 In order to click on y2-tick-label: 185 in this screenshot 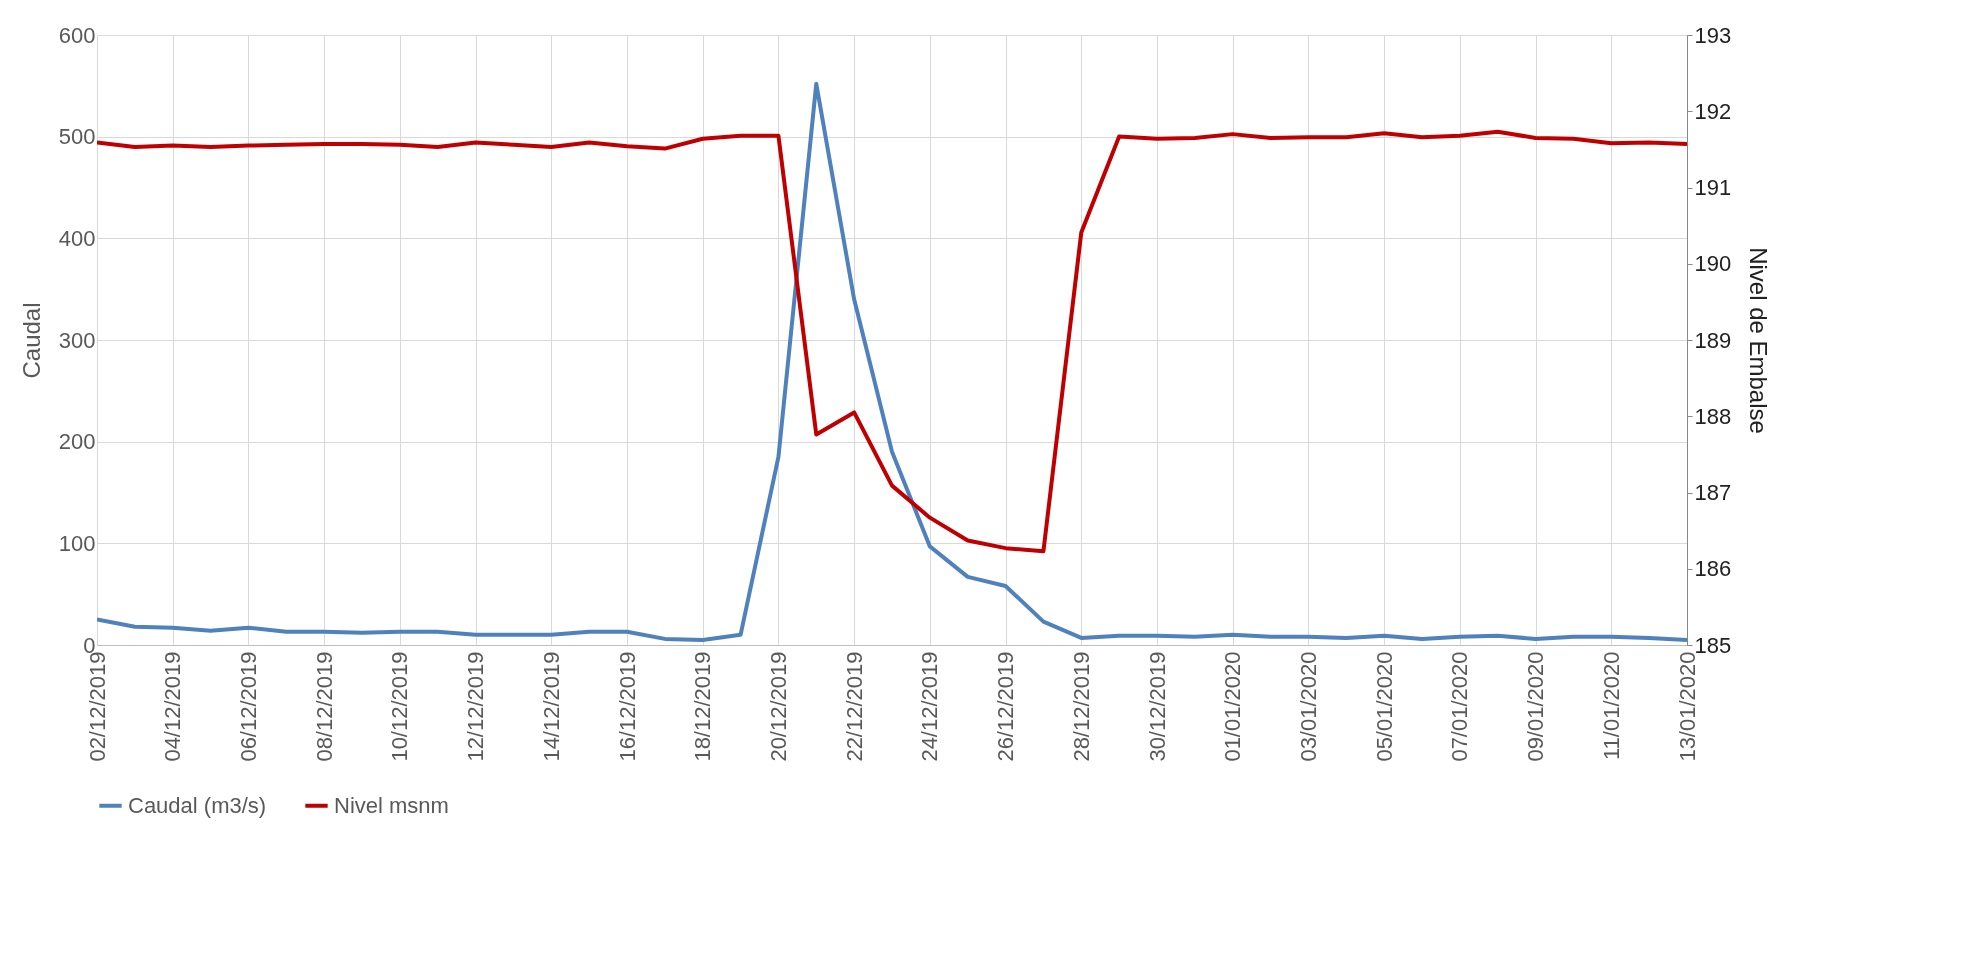, I will do `click(1713, 645)`.